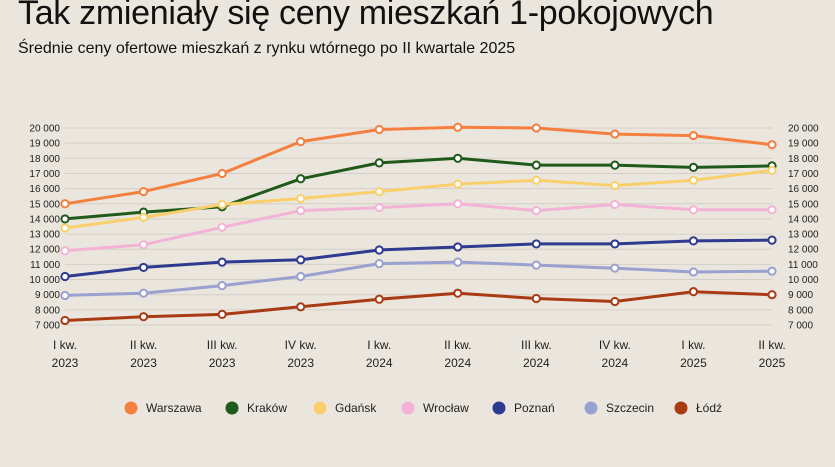 The image size is (835, 467). I want to click on y-tick-label-right: 15 000, so click(803, 204).